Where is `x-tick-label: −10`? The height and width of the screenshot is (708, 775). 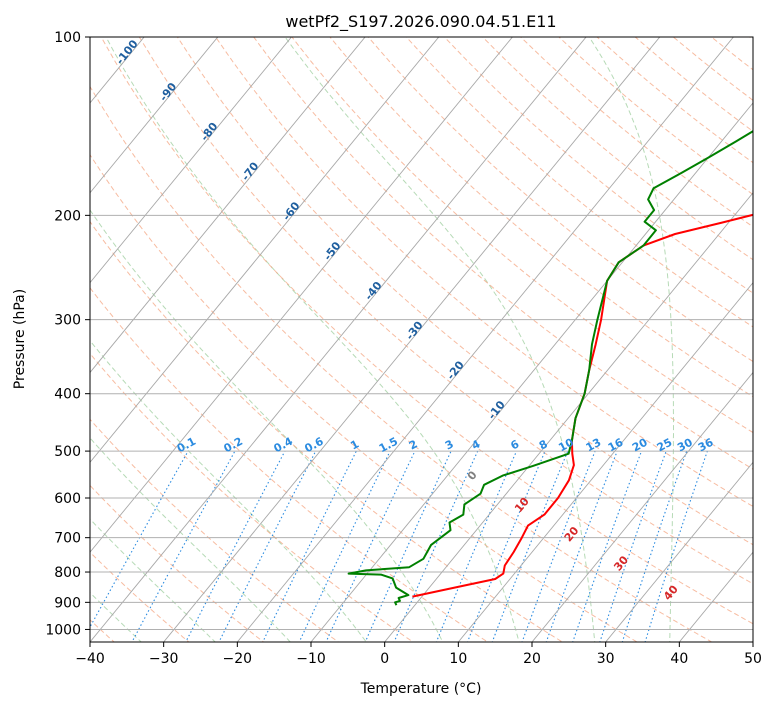
x-tick-label: −10 is located at coordinates (311, 659).